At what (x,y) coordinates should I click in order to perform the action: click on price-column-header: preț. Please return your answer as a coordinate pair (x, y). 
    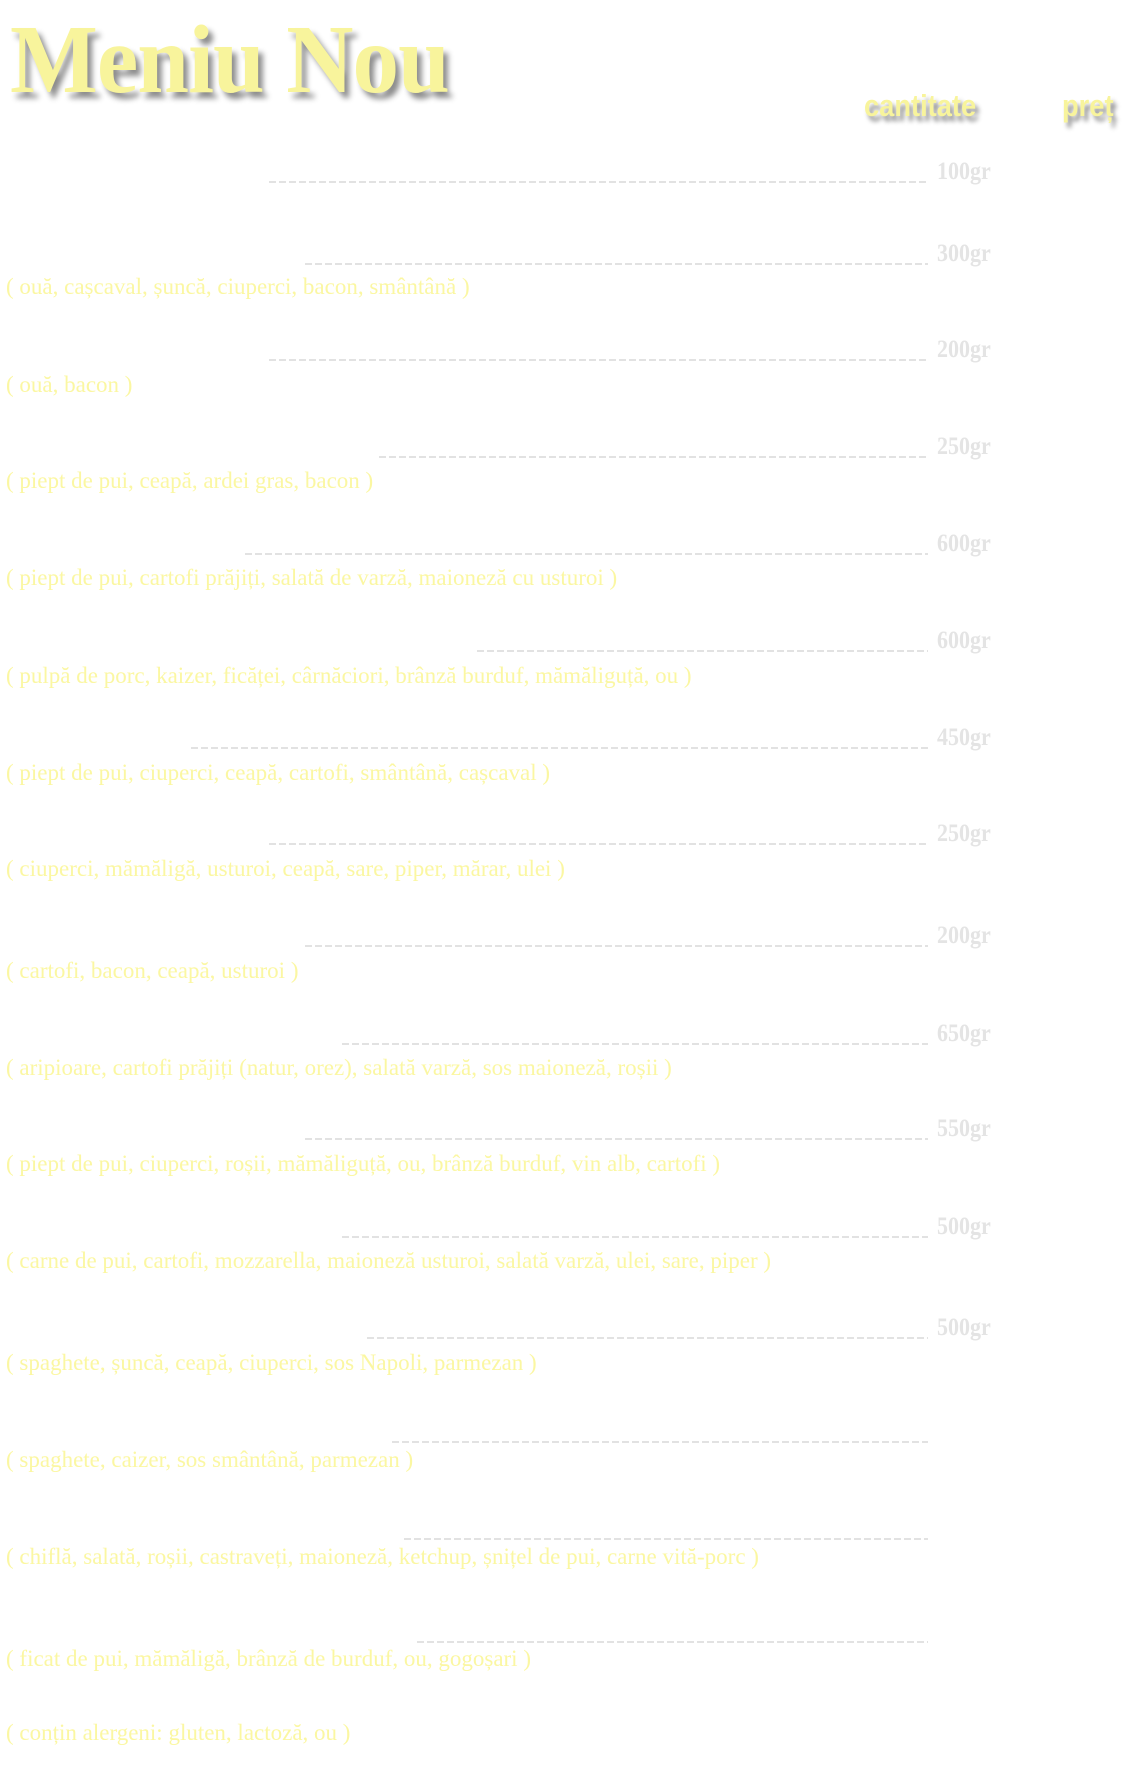
    Looking at the image, I should click on (1088, 105).